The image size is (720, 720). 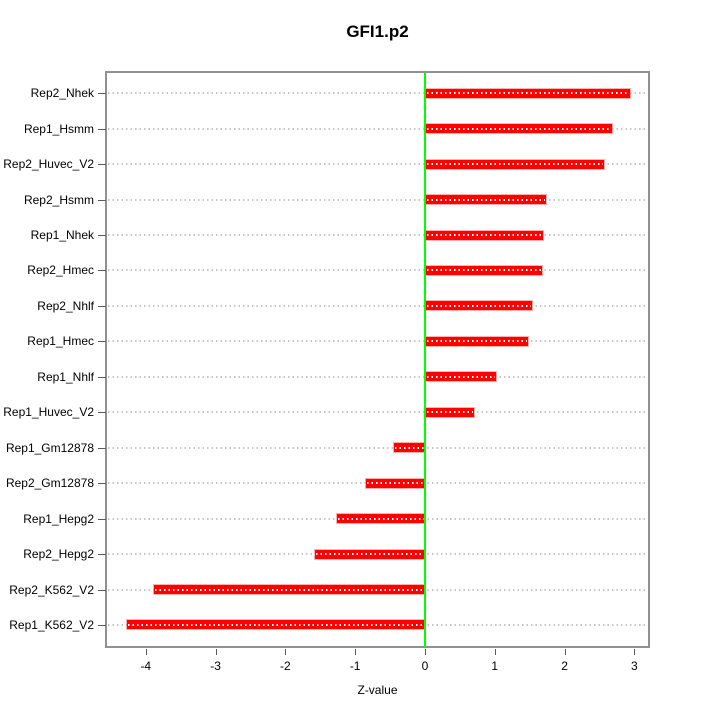 I want to click on y-axis-label: Rep2_Hsmm, so click(x=58, y=199).